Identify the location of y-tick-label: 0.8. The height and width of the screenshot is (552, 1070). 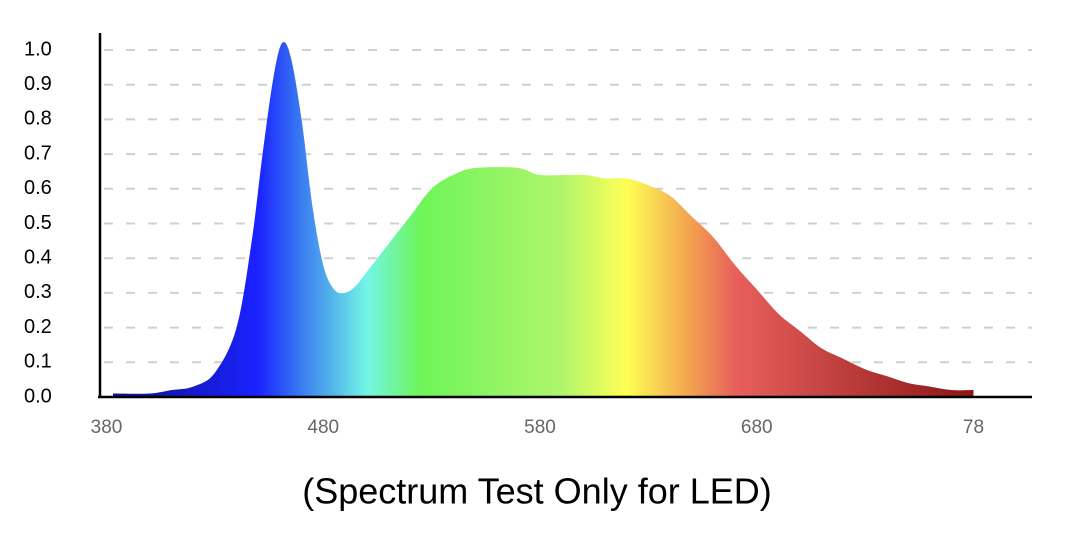
(38, 119).